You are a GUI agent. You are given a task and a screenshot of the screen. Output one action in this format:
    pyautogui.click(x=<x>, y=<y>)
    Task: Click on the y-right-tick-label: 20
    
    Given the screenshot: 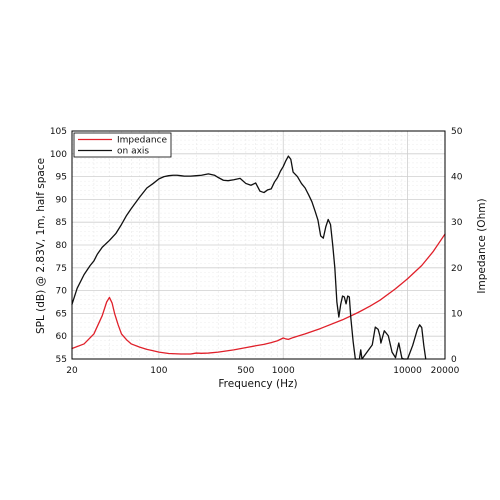 What is the action you would take?
    pyautogui.click(x=457, y=269)
    